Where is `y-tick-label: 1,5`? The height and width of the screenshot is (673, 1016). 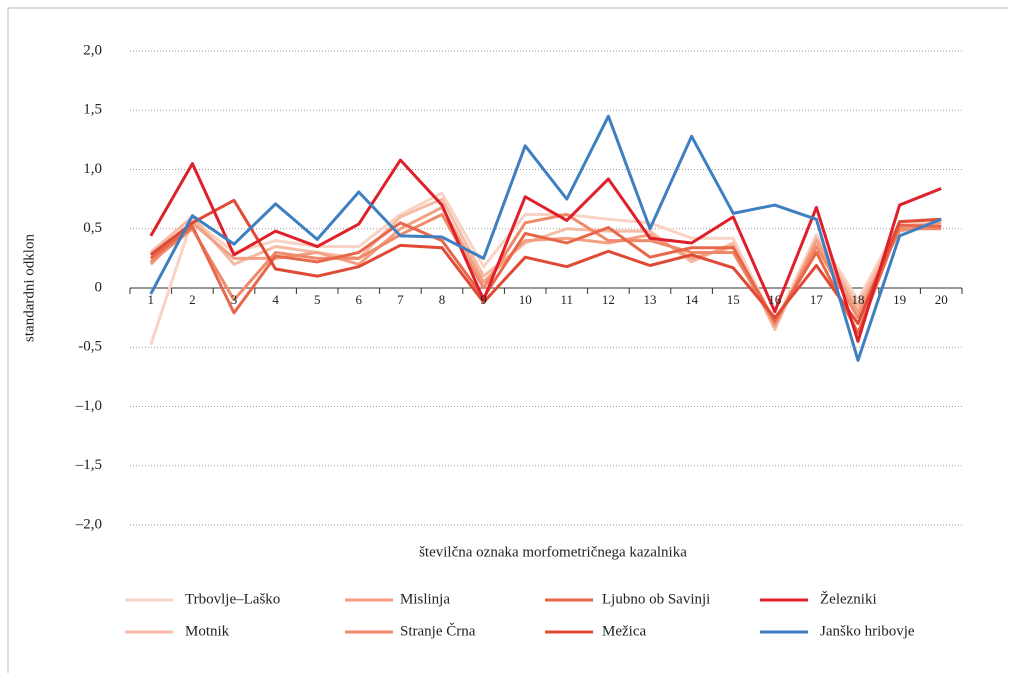
y-tick-label: 1,5 is located at coordinates (92, 110).